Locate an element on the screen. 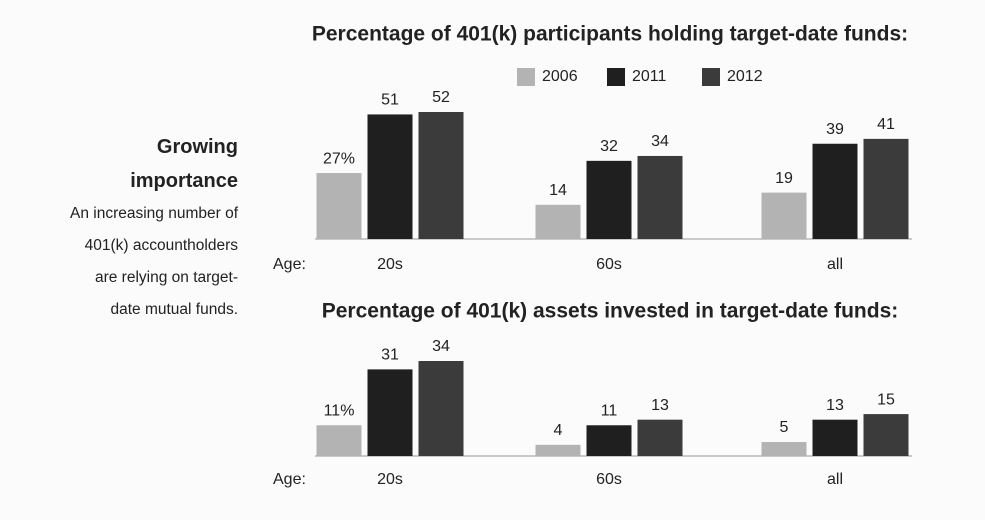  sidebar-heading: Growing importance is located at coordinates (184, 164).